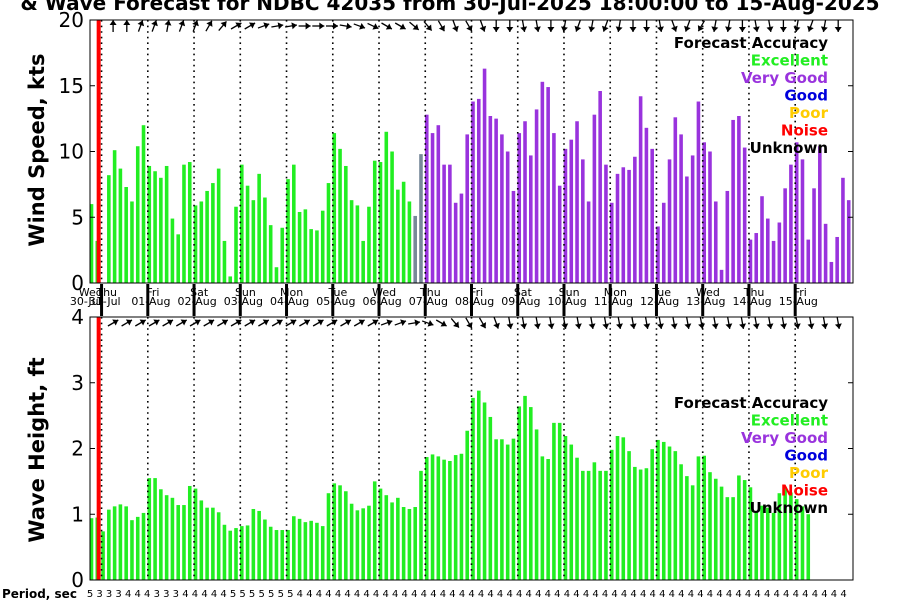  What do you see at coordinates (289, 301) in the screenshot?
I see `day-date: 04-Aug` at bounding box center [289, 301].